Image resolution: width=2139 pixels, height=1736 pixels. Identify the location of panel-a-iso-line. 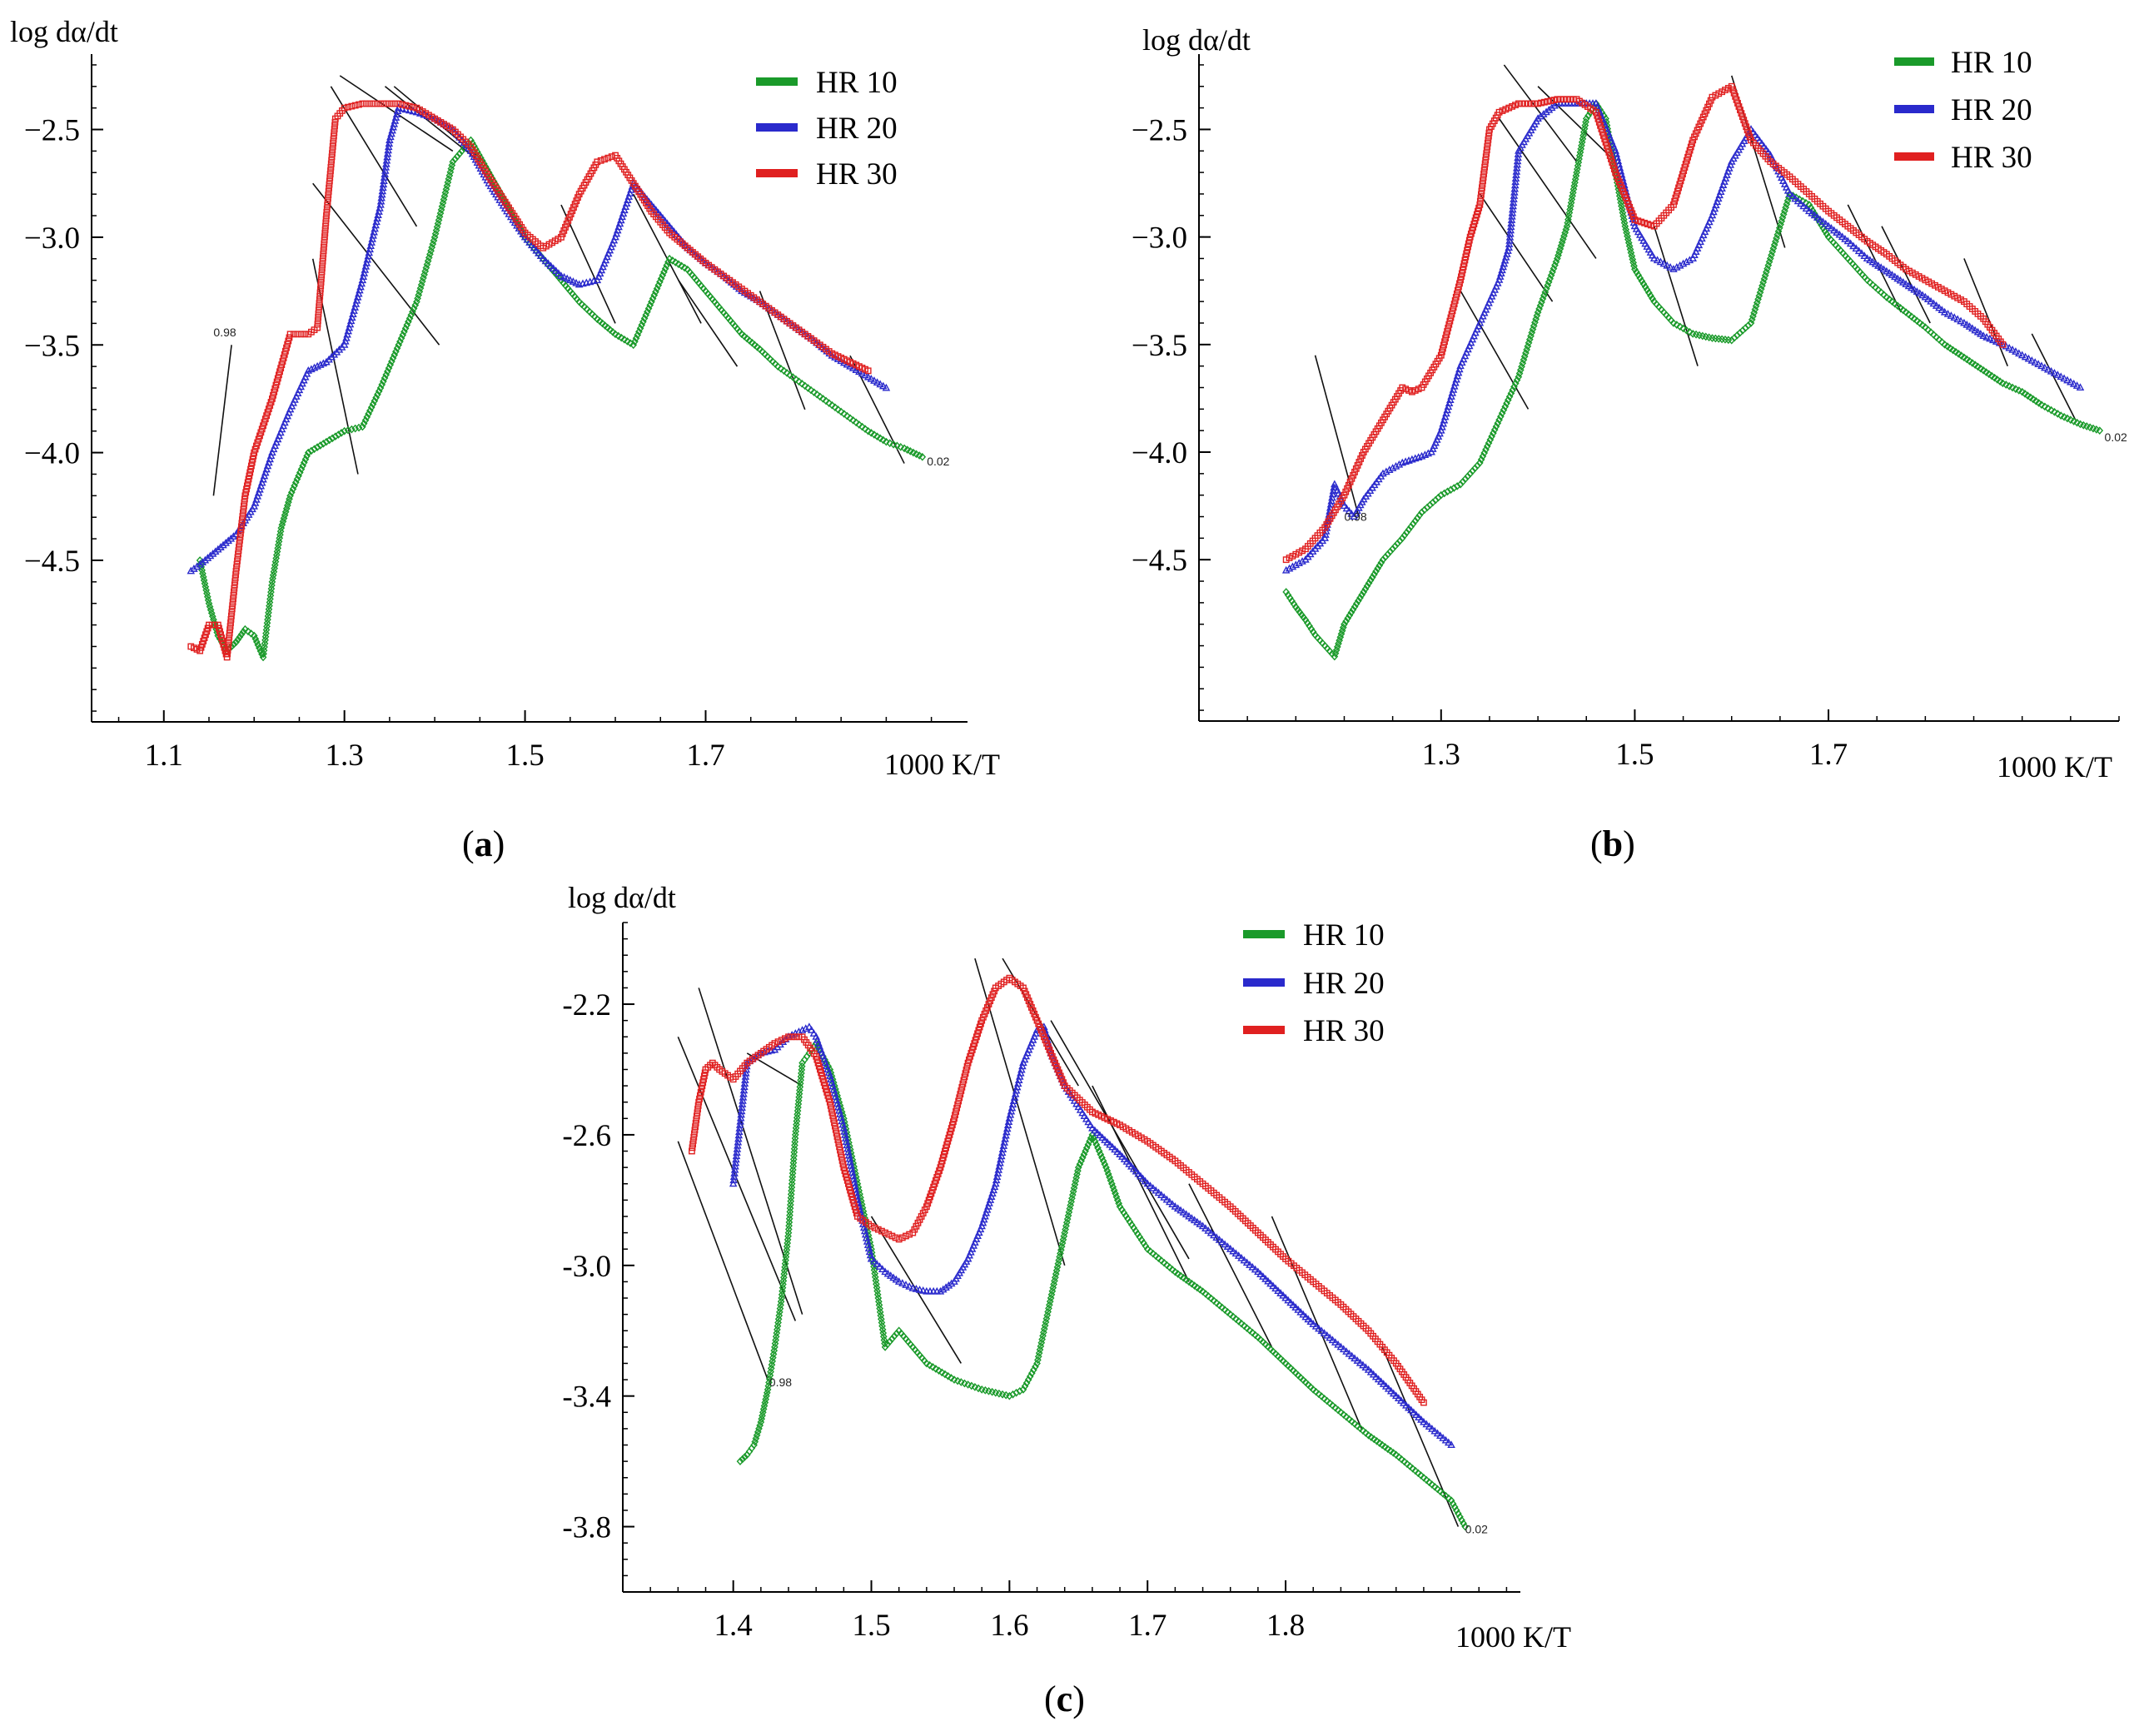
(588, 264).